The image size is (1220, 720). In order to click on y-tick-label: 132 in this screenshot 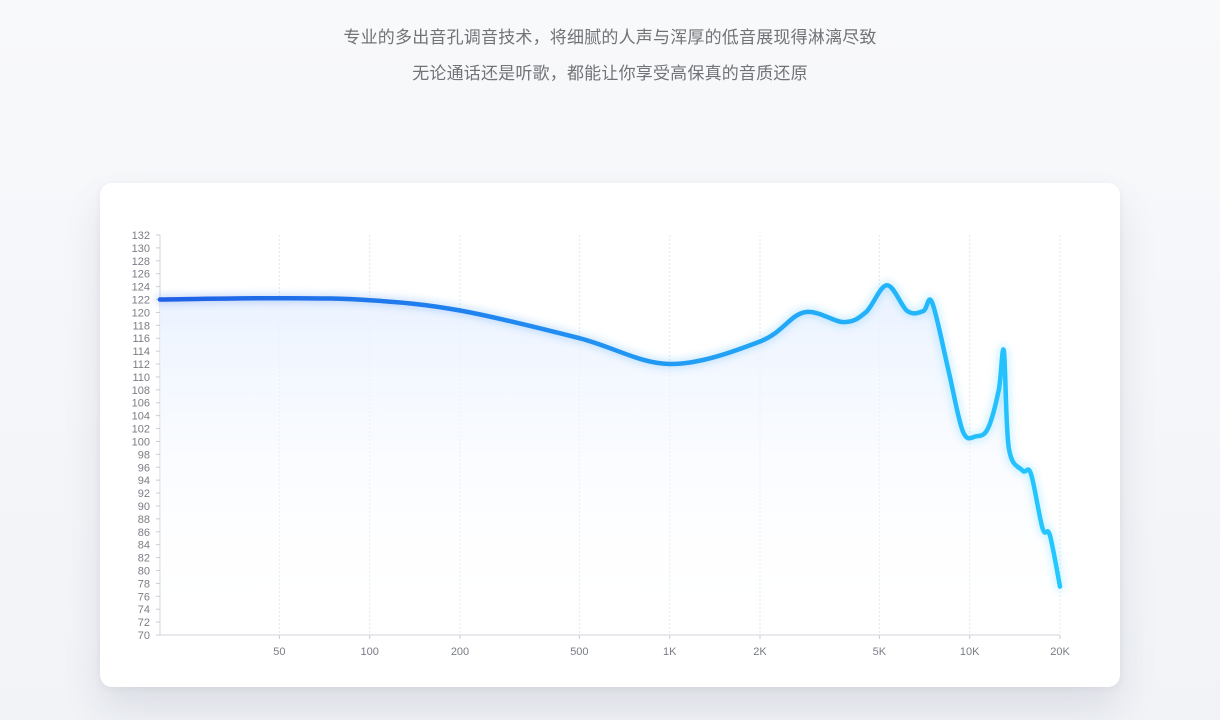, I will do `click(141, 236)`.